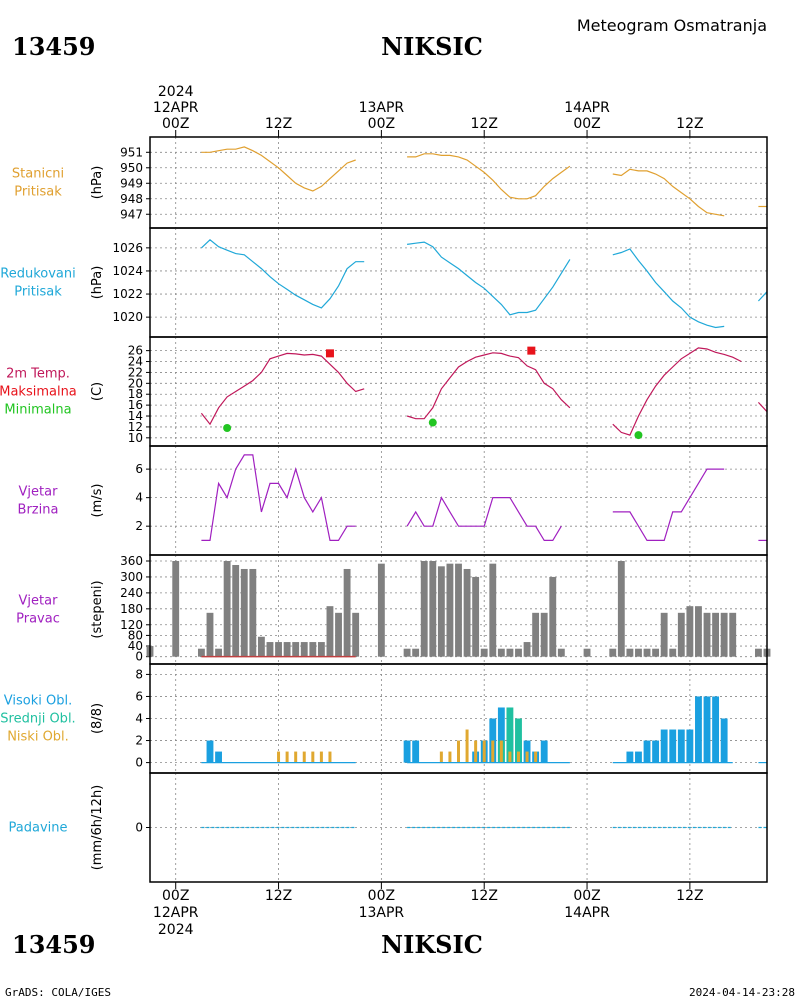  I want to click on y-tick-label: 1022, so click(127, 294).